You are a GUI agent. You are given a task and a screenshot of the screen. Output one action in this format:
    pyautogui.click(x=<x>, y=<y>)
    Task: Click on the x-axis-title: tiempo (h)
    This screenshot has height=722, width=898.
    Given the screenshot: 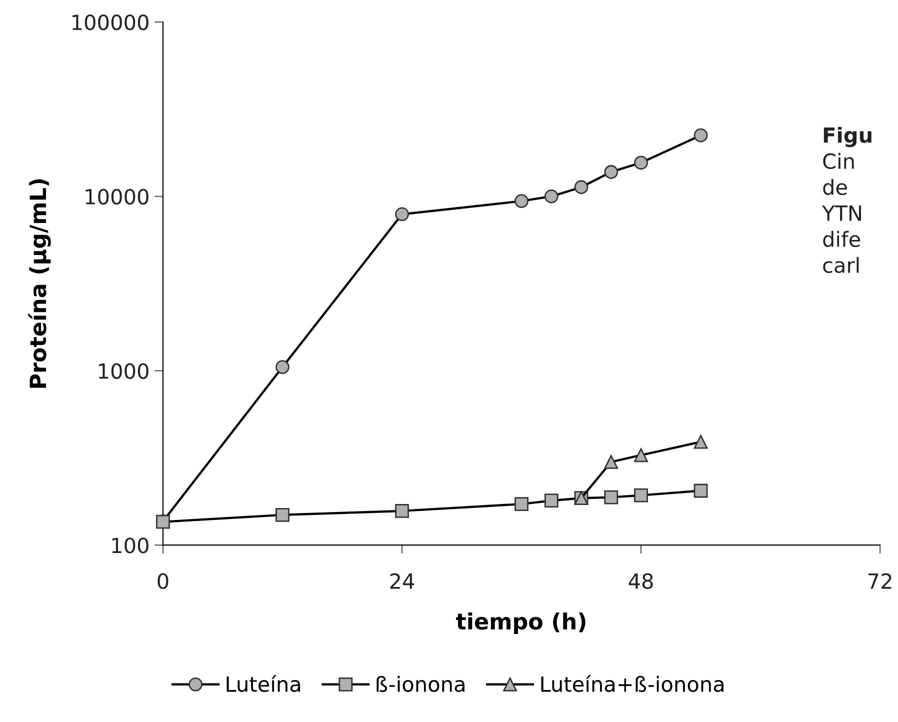 What is the action you would take?
    pyautogui.click(x=521, y=623)
    